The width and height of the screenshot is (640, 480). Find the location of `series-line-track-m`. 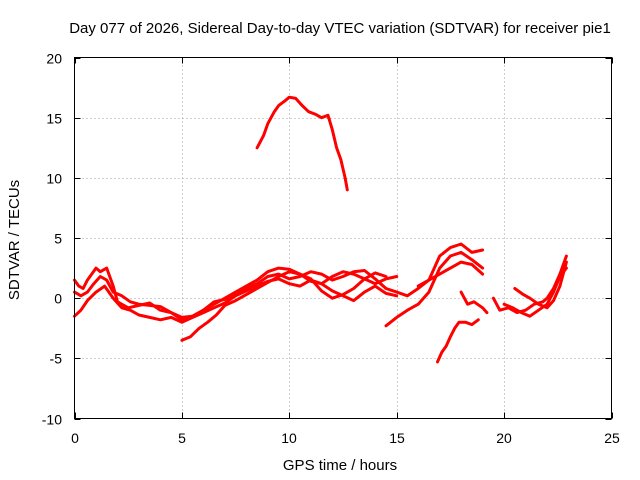

series-line-track-m is located at coordinates (540, 285).